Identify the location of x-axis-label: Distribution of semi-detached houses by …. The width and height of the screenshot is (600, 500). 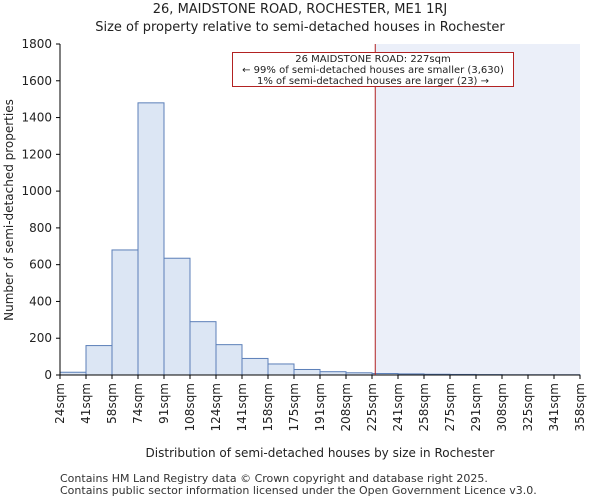
(320, 453).